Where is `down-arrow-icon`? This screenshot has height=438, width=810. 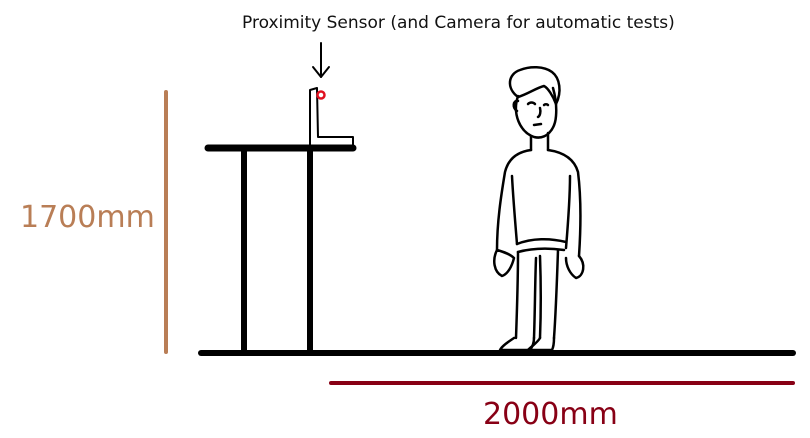
down-arrow-icon is located at coordinates (321, 60).